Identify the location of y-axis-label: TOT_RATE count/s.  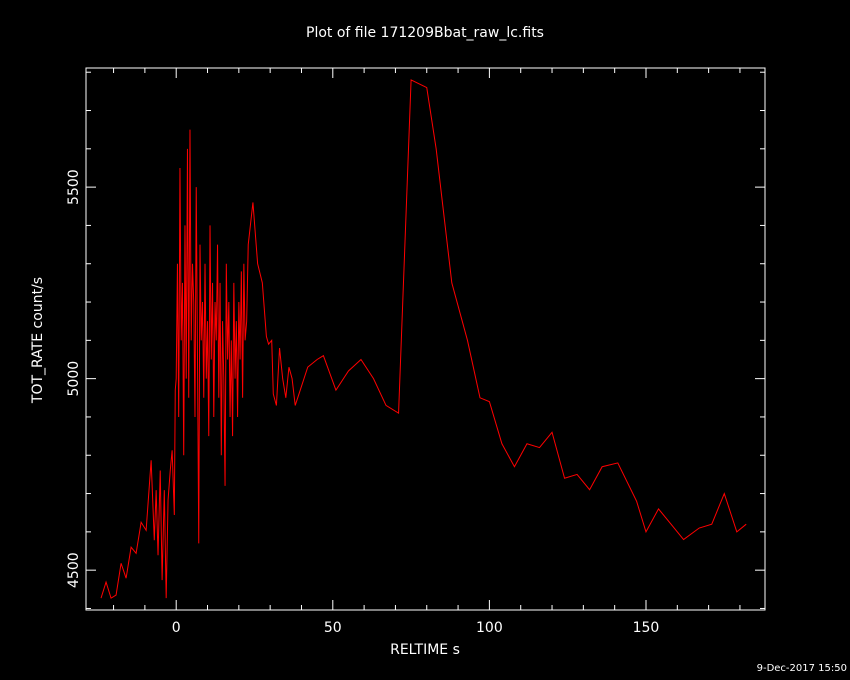
(38, 340).